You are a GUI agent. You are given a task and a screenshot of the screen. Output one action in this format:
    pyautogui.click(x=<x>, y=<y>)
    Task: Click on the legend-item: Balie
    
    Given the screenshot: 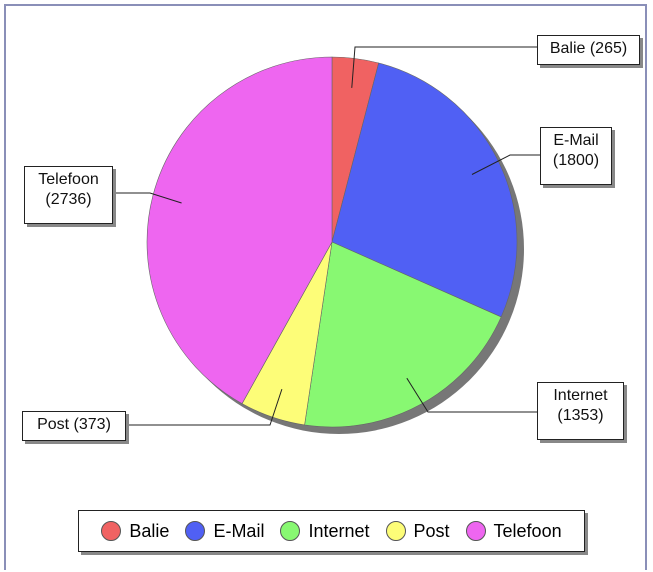 What is the action you would take?
    pyautogui.click(x=135, y=531)
    